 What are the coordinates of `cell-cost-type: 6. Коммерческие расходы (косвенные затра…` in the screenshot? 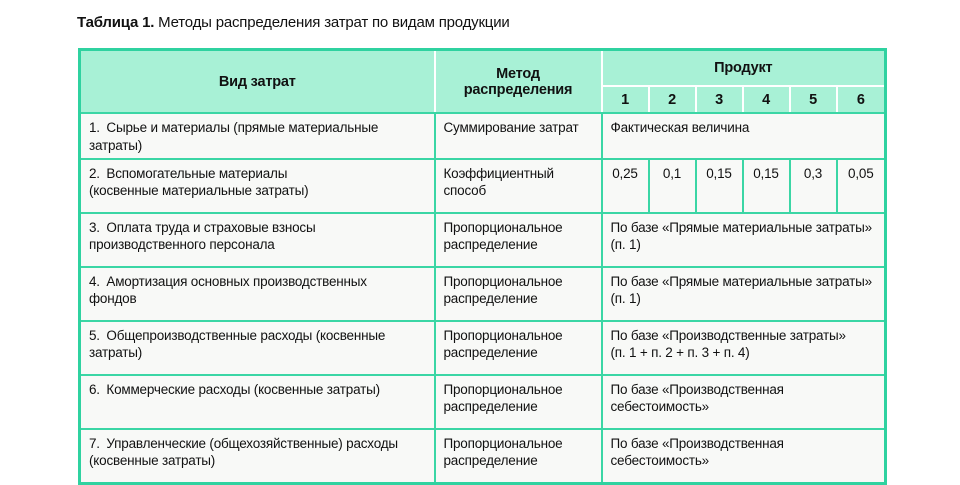 It's located at (257, 401).